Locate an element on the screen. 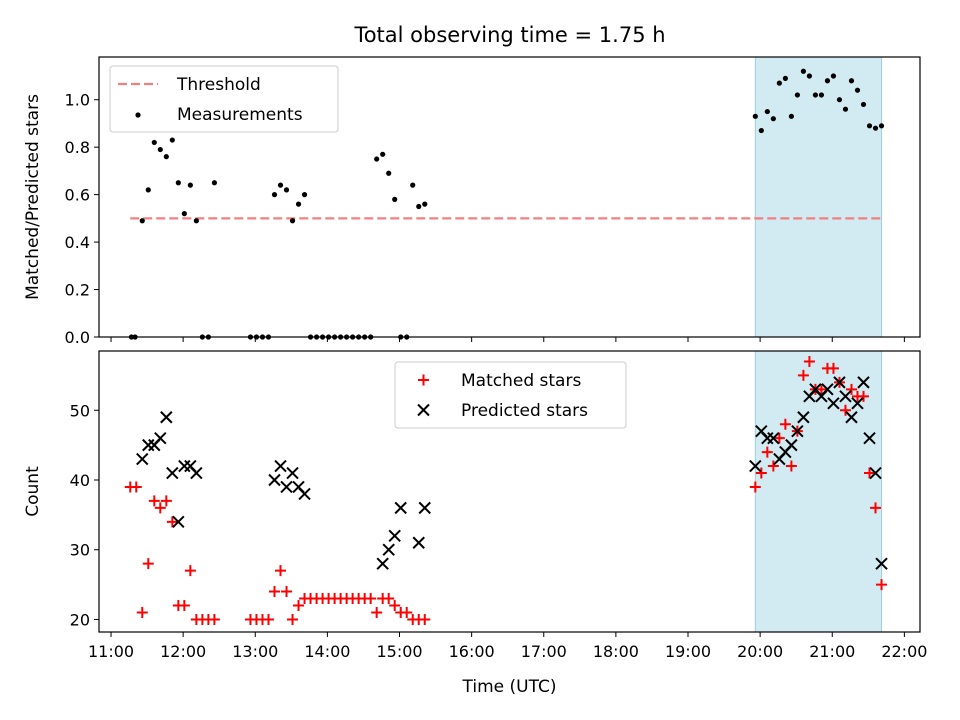 This screenshot has height=720, width=960. legend: Matched stars Predicted stars is located at coordinates (510, 395).